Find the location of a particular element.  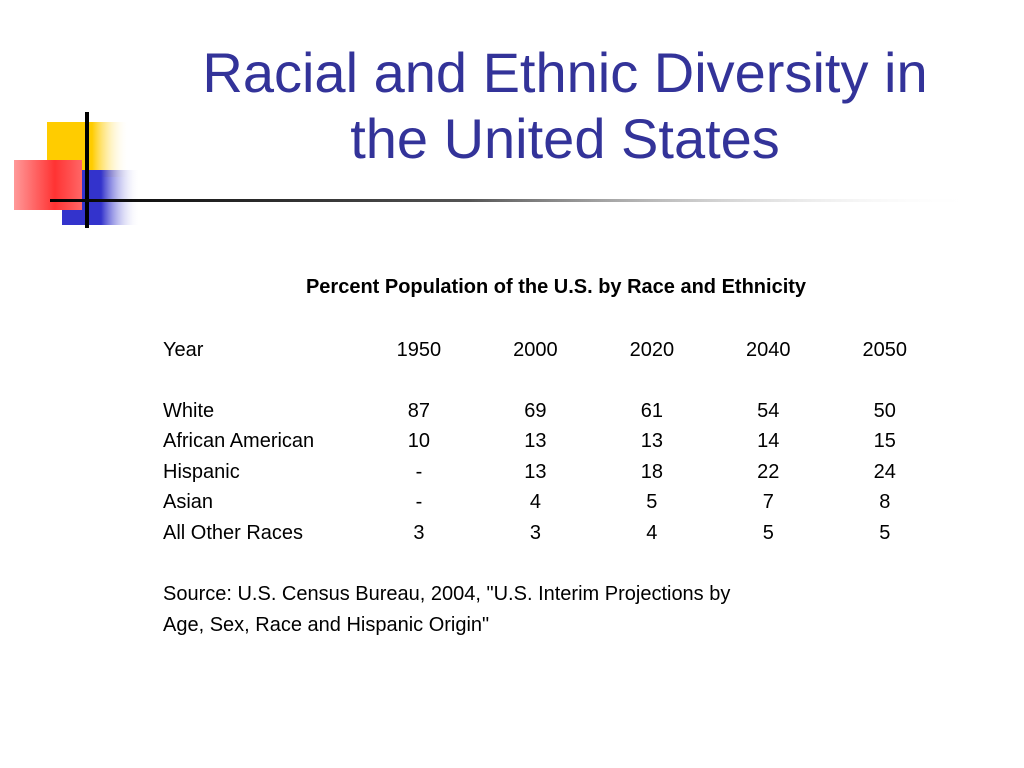

slide-title-line1: Racial and Ethnic Diversity in is located at coordinates (565, 72).